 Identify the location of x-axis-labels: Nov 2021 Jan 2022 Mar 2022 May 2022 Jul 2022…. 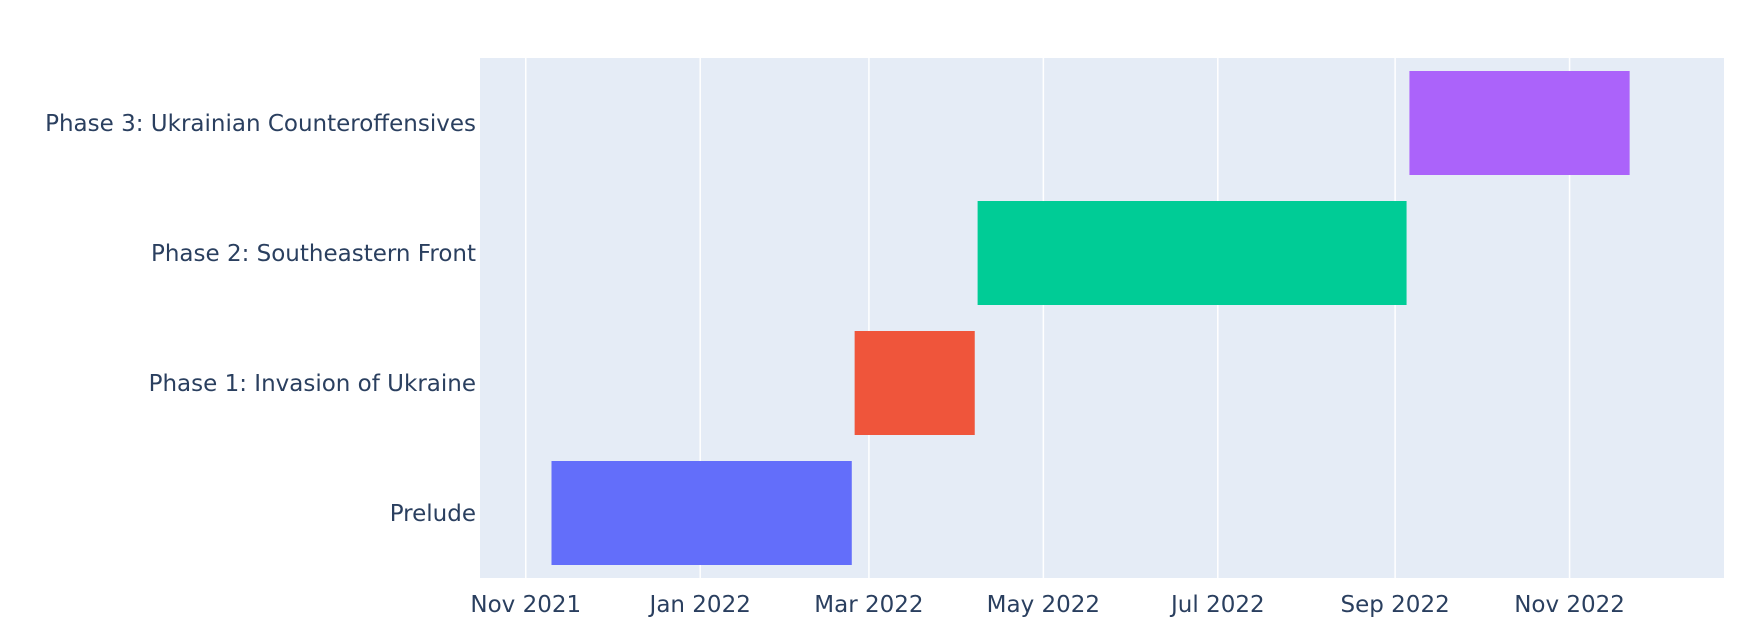
(1047, 605).